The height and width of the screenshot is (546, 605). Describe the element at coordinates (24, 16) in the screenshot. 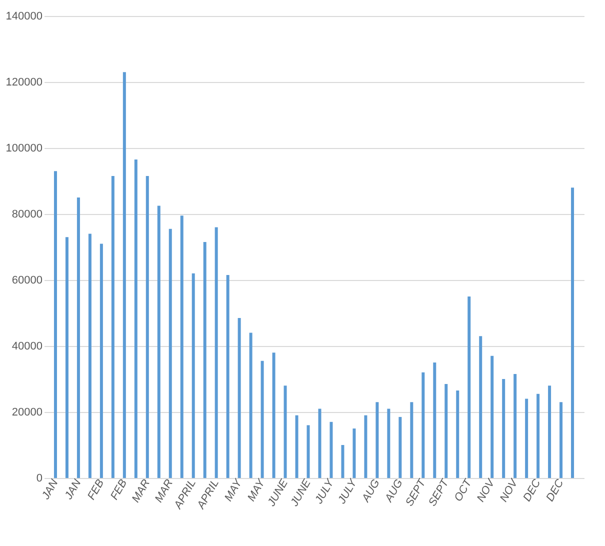

I see `y-tick-label: 140000` at that location.